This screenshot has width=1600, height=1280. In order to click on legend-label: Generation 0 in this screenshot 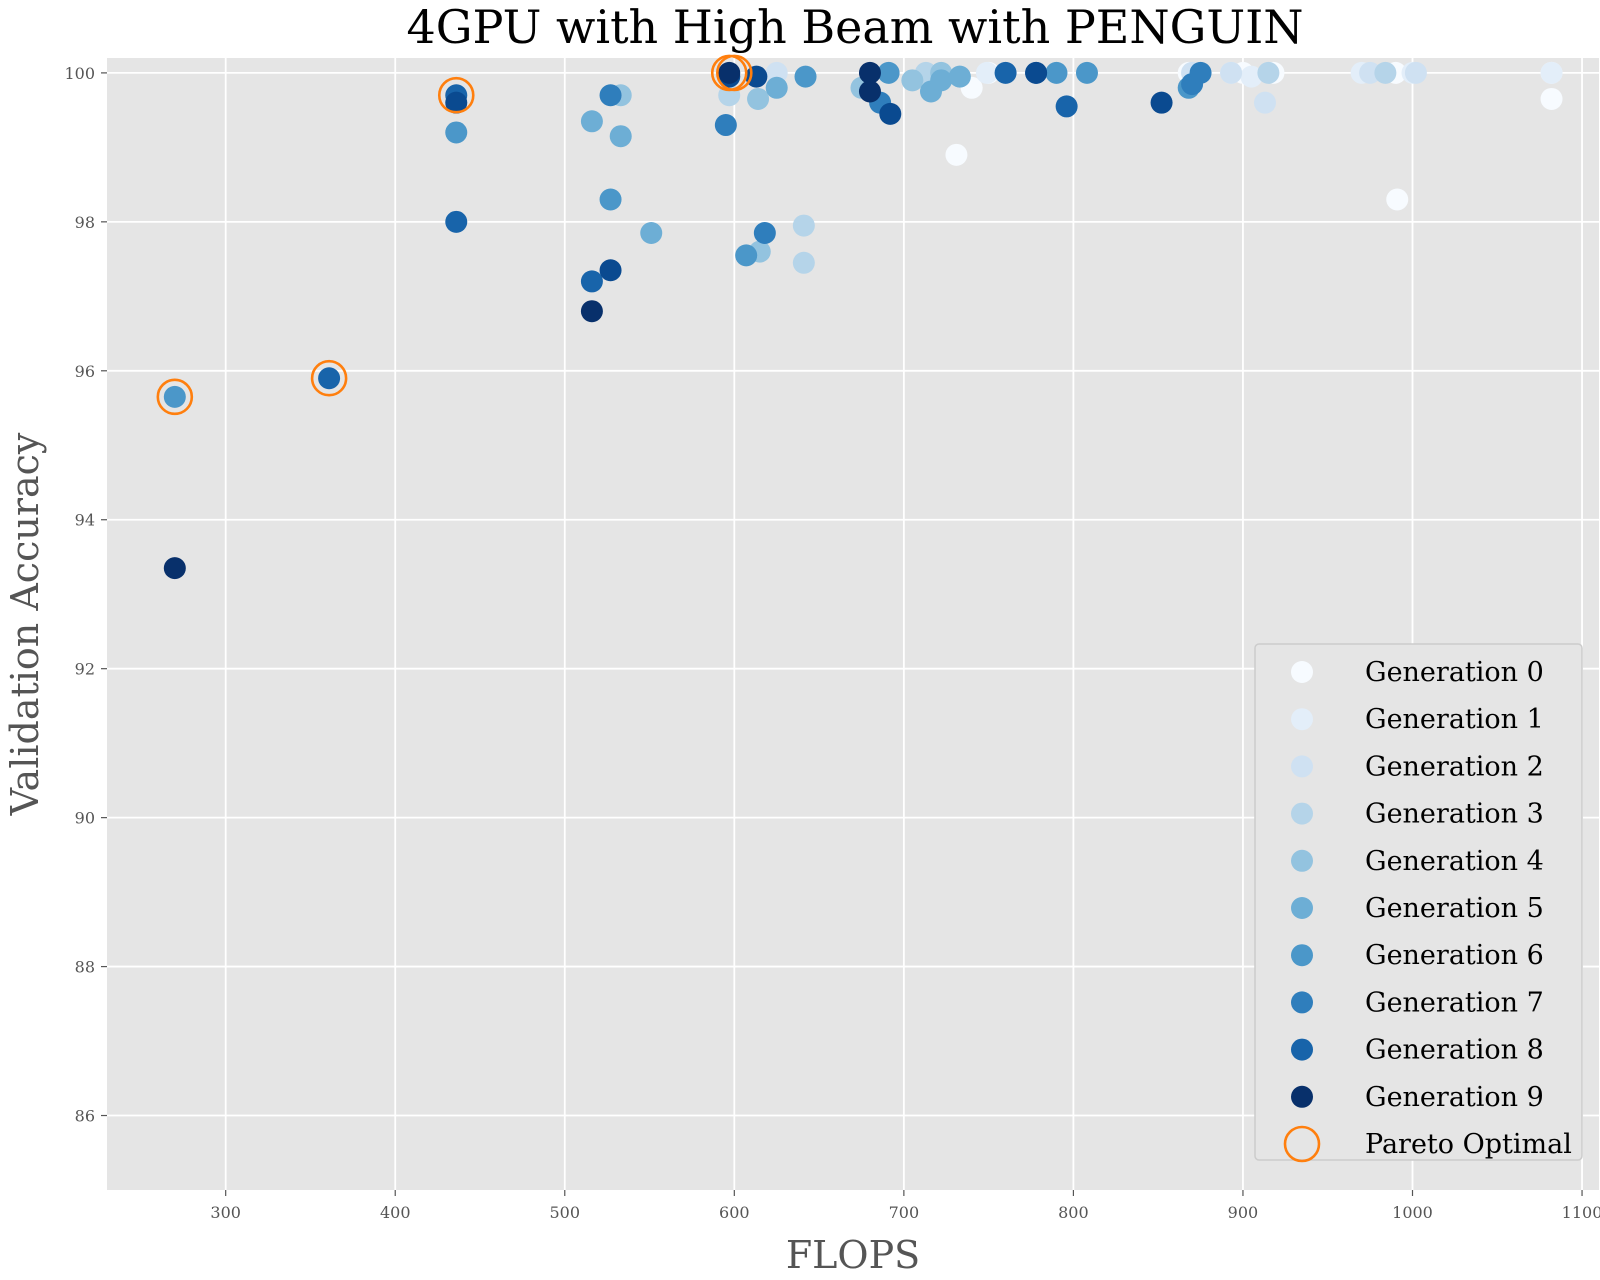, I will do `click(1454, 672)`.